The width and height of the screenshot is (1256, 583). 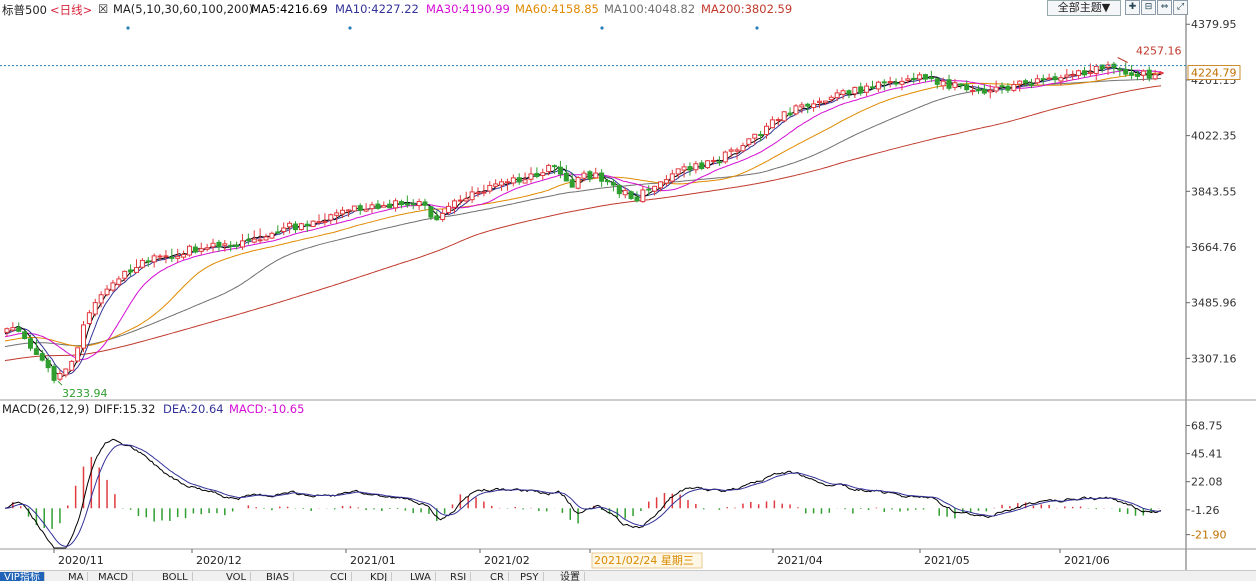 I want to click on indicator-tab: VIP指标, so click(x=22, y=576).